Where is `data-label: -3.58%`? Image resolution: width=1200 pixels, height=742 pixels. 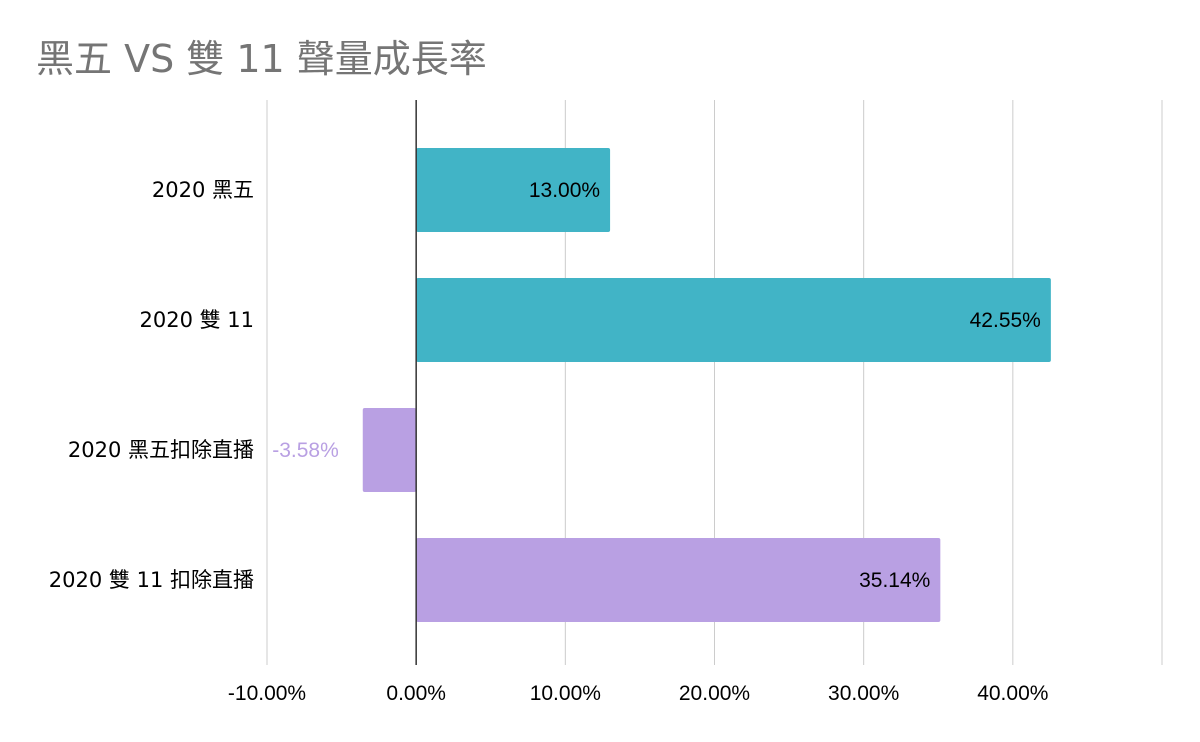
data-label: -3.58% is located at coordinates (305, 450).